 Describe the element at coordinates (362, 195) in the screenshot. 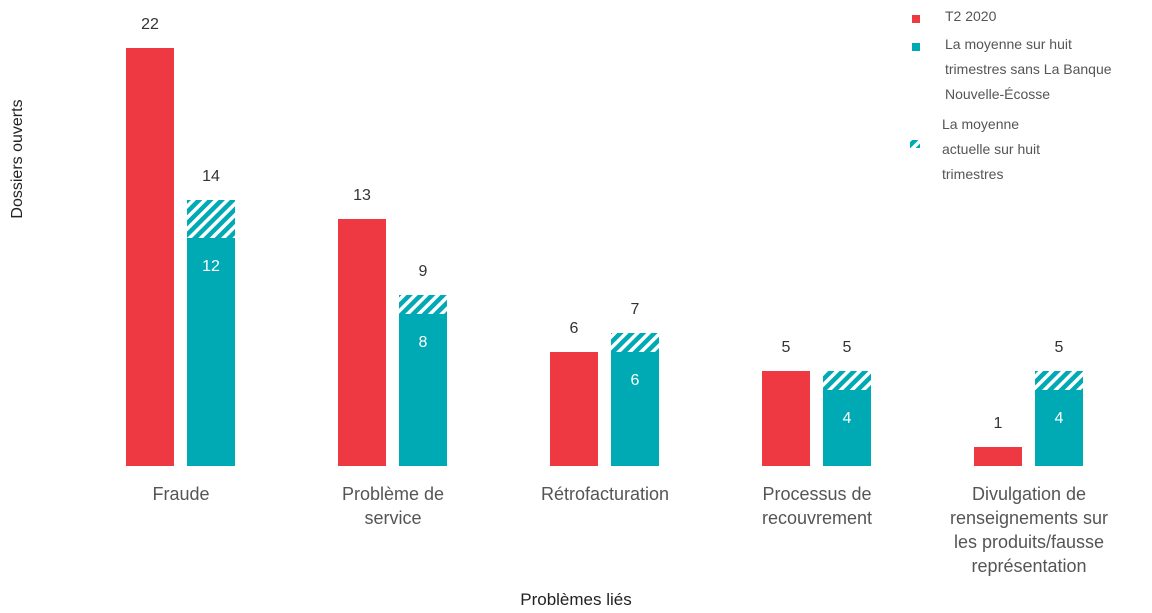

I see `value-label: 13` at that location.